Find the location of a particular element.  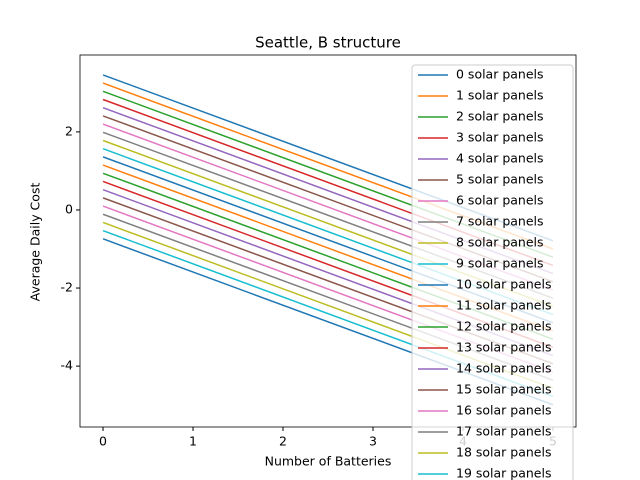

legend-label: 2 solar panels is located at coordinates (500, 116).